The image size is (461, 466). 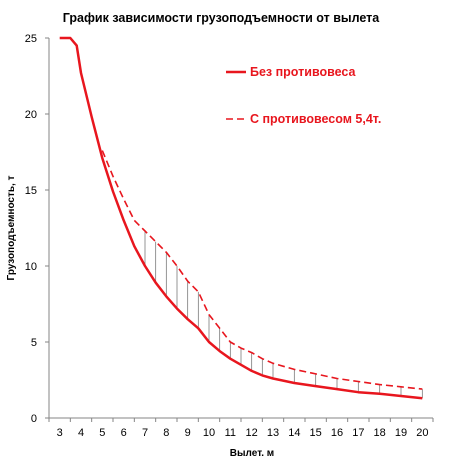 I want to click on x-axis-label: Вылет. м, so click(x=252, y=453).